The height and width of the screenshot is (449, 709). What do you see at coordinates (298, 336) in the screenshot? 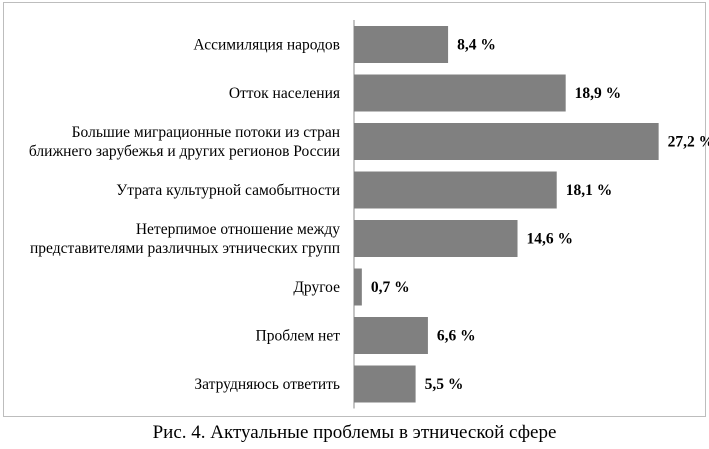
I see `category-label: Проблем нет` at bounding box center [298, 336].